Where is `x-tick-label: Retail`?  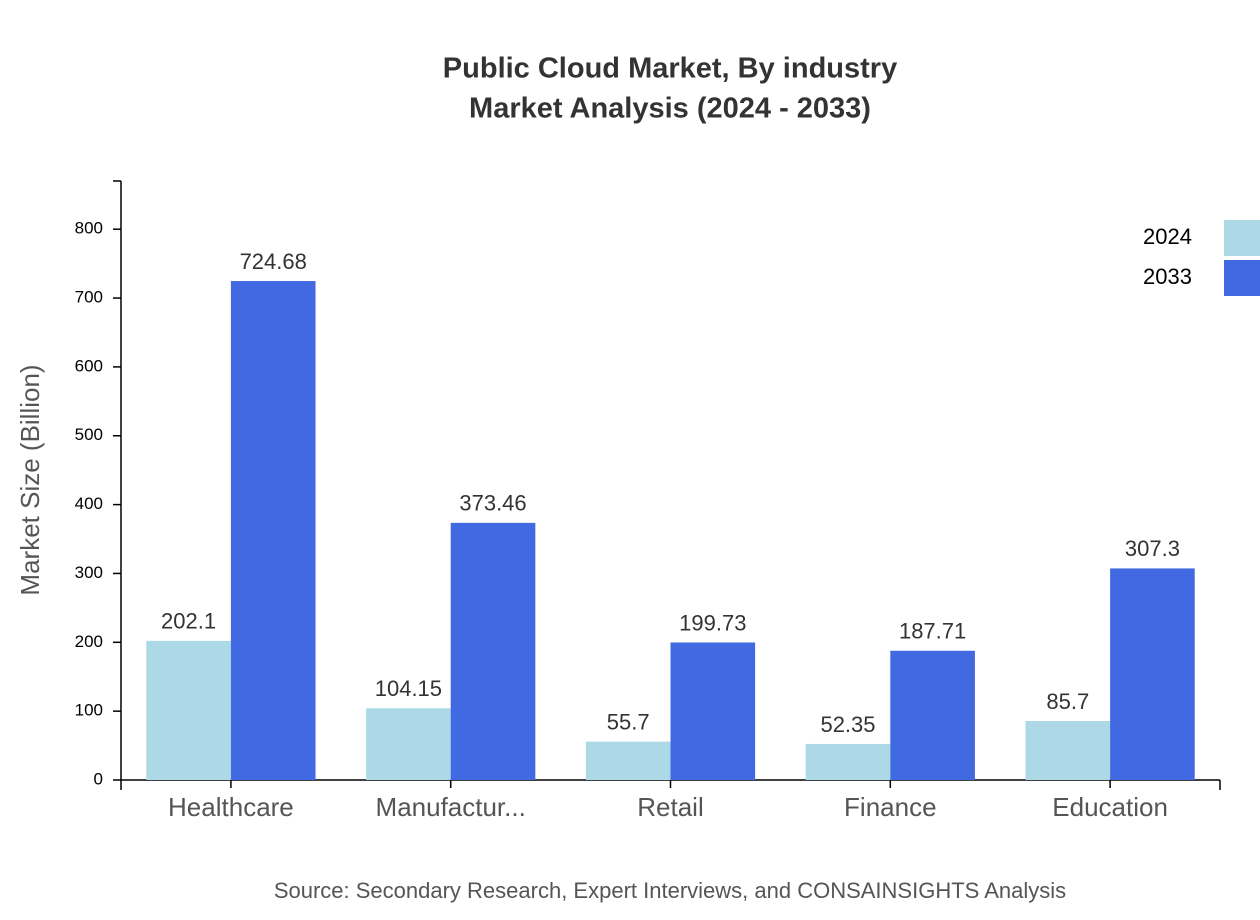
x-tick-label: Retail is located at coordinates (670, 807).